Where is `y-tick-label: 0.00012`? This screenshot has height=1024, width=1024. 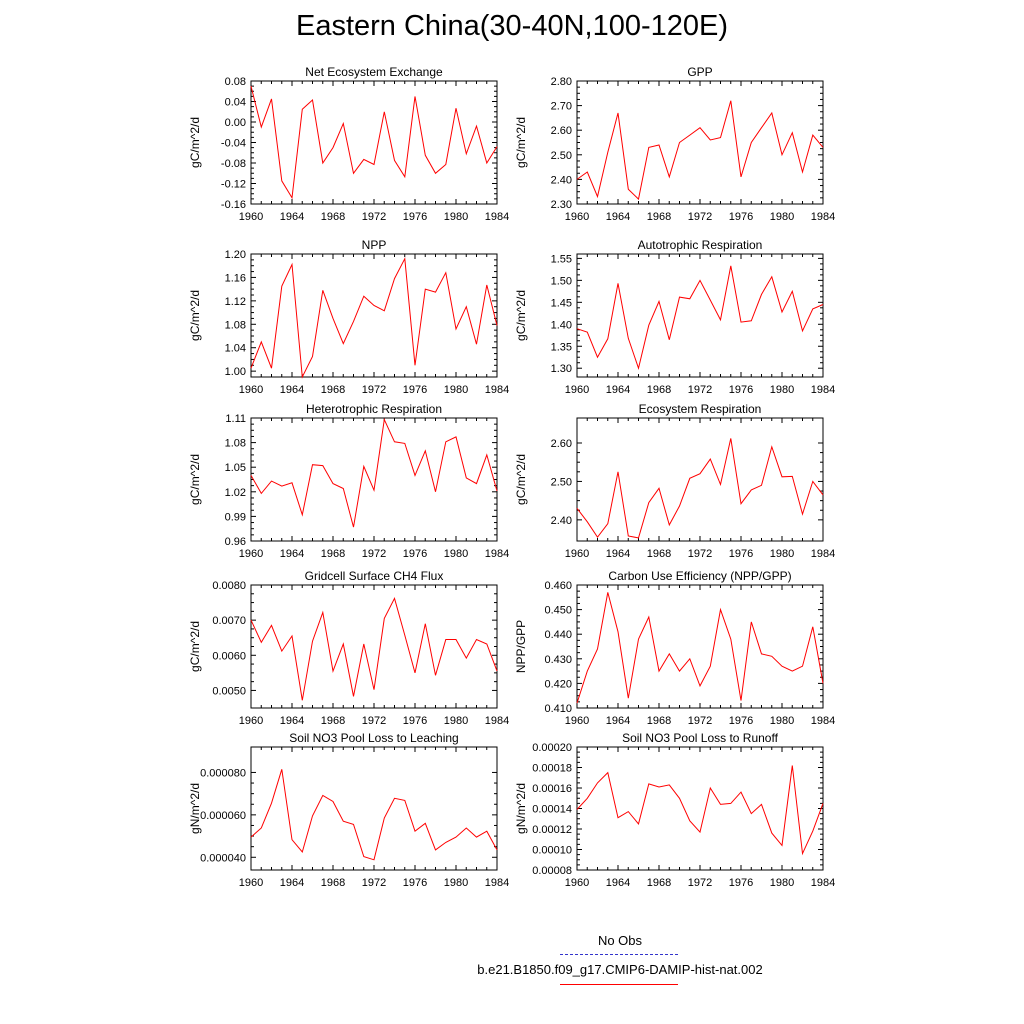 y-tick-label: 0.00012 is located at coordinates (552, 830).